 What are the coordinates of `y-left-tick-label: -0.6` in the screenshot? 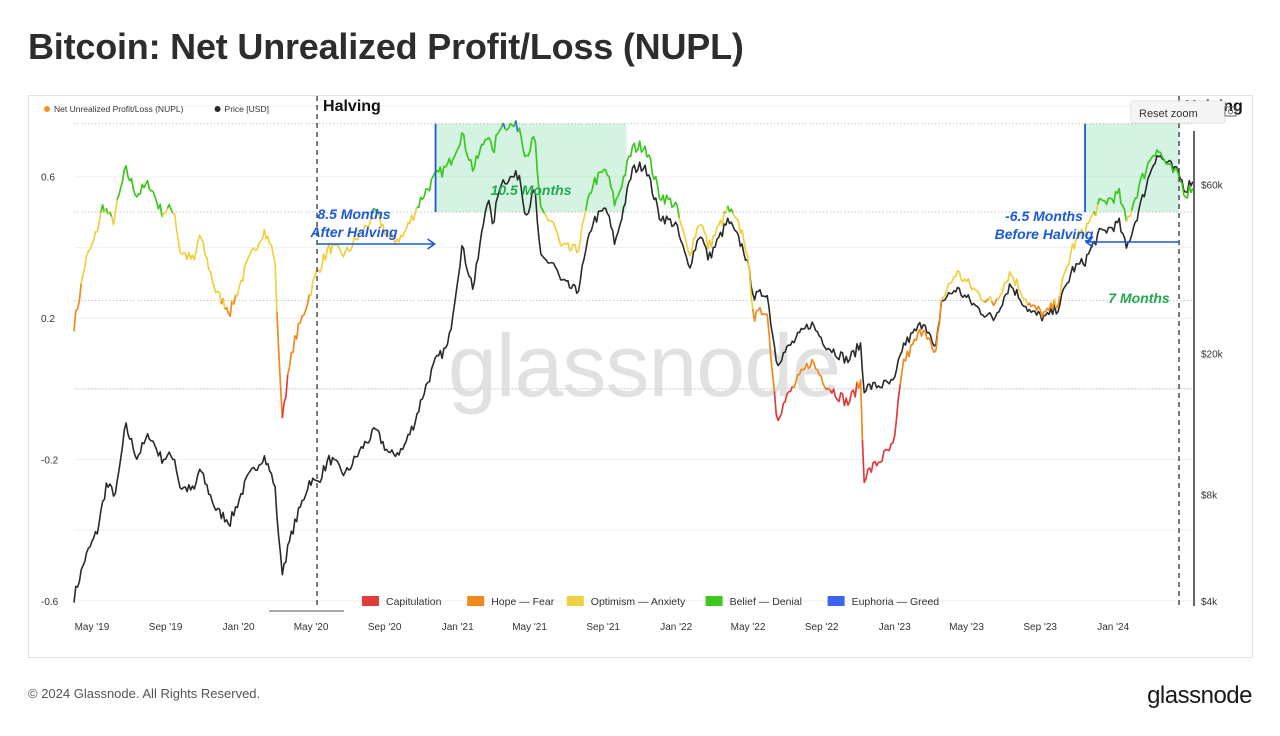 It's located at (50, 602).